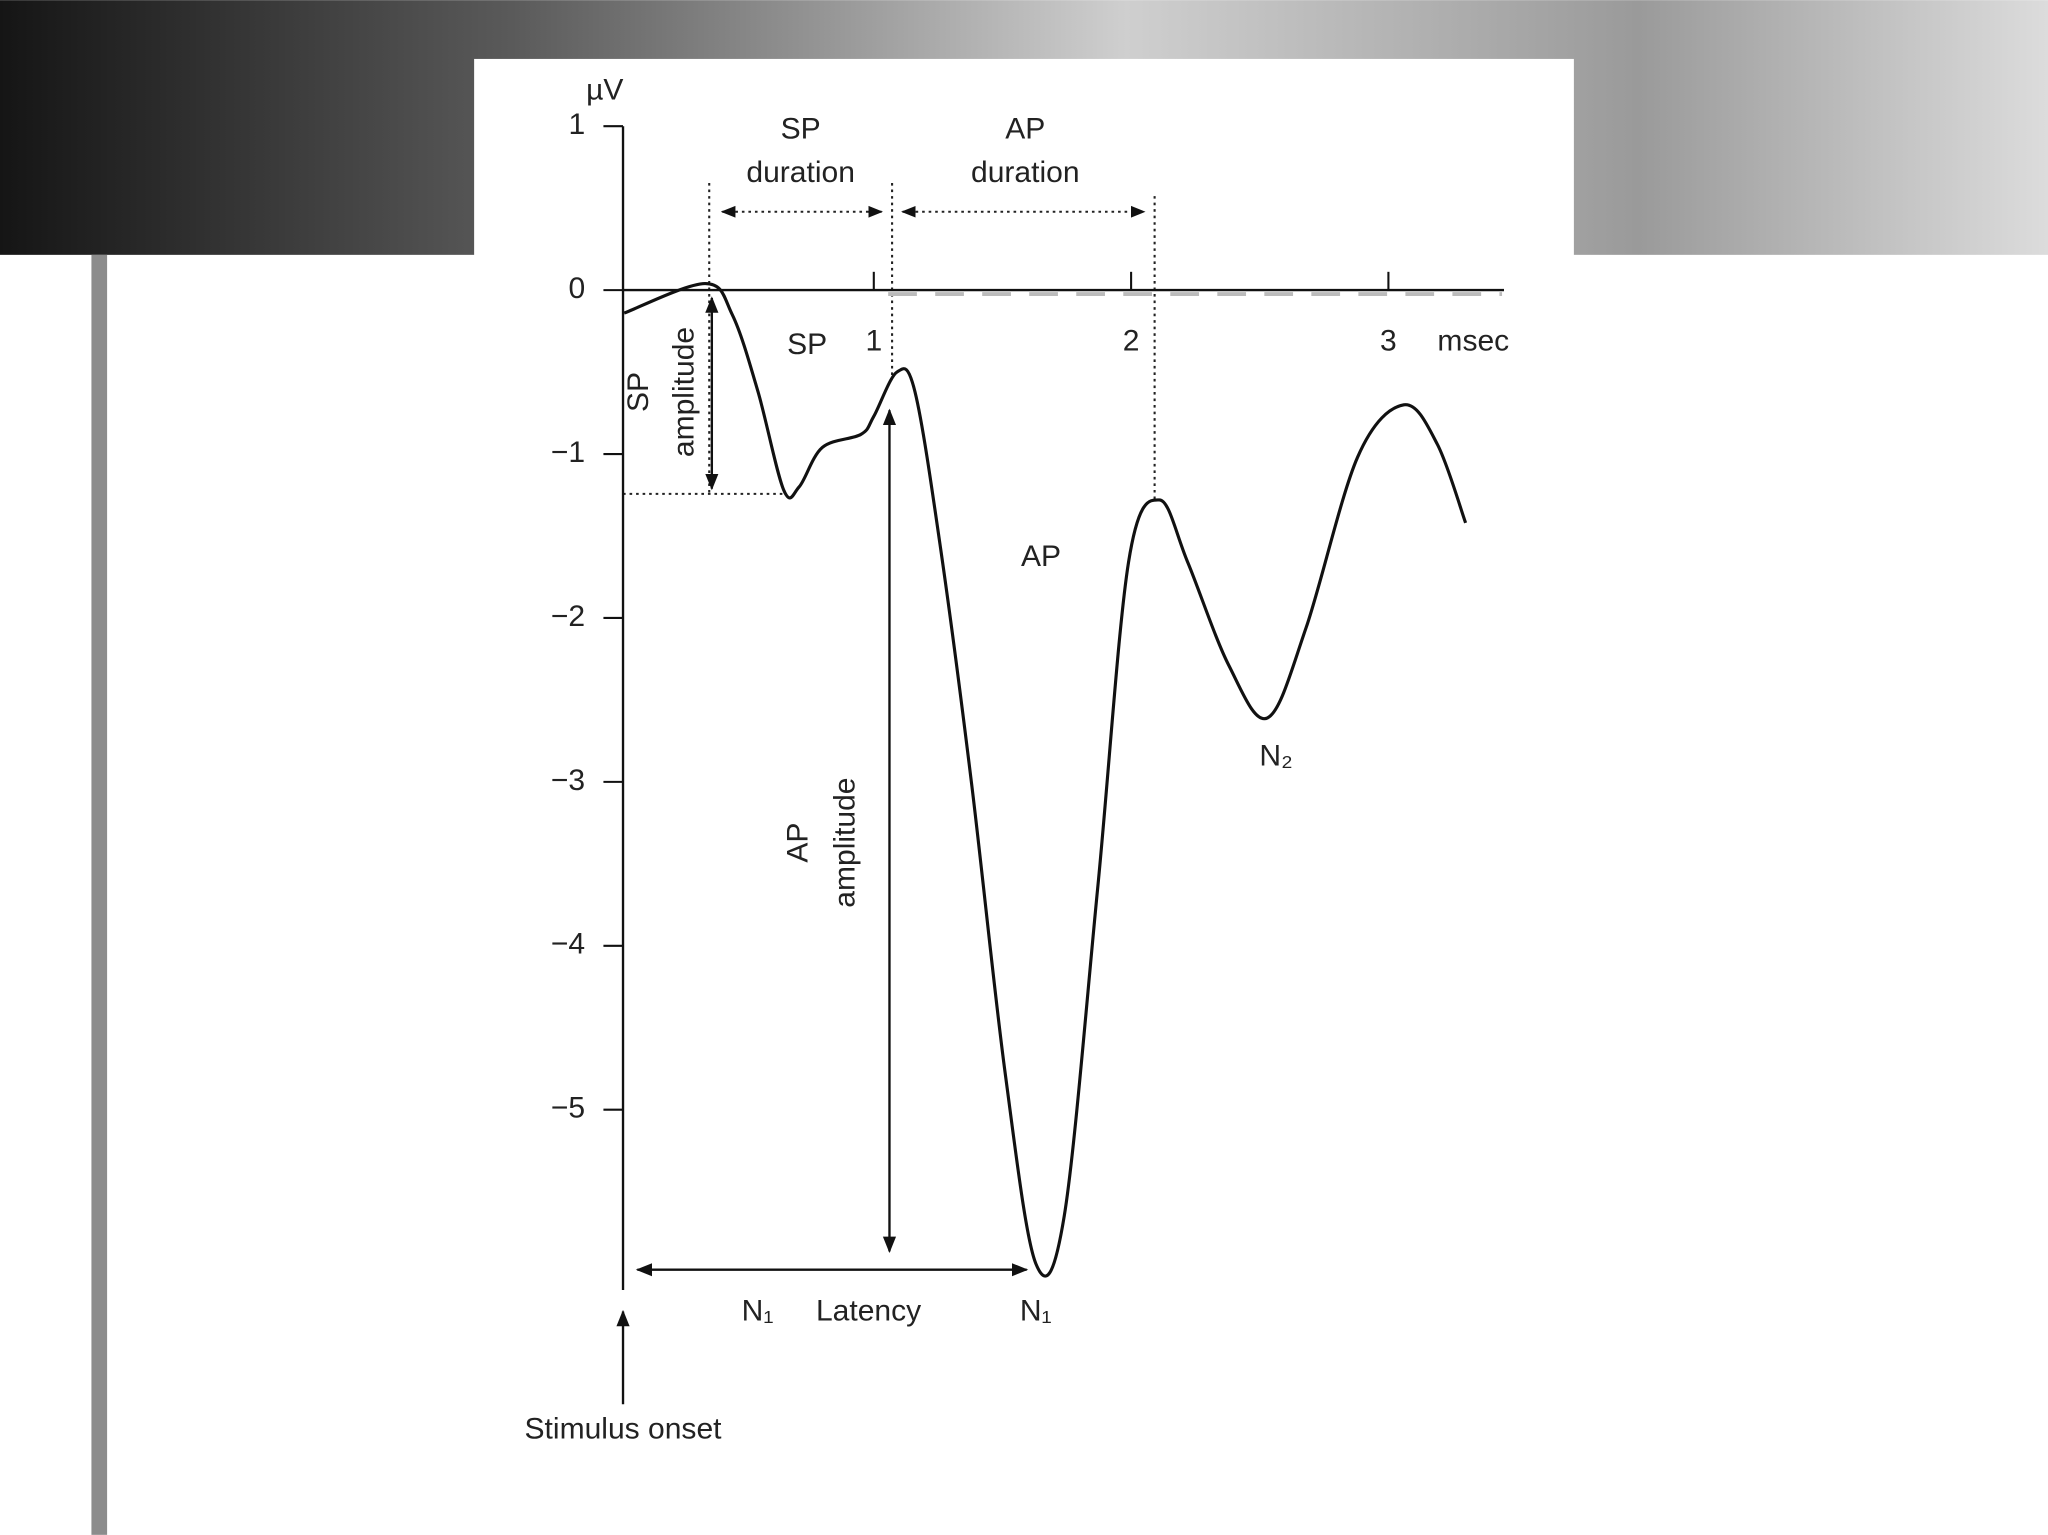  I want to click on annotation: Latency, so click(868, 1311).